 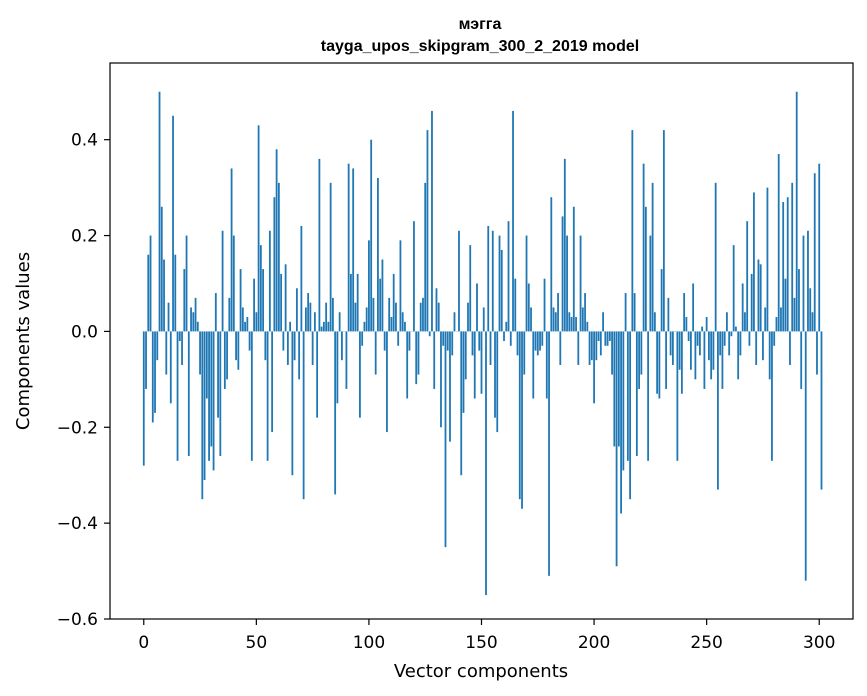 I want to click on x-tick-label: 250, so click(x=706, y=643).